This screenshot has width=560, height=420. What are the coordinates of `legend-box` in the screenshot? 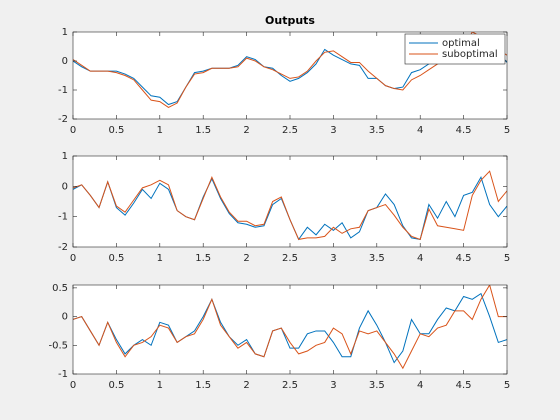 It's located at (455, 49).